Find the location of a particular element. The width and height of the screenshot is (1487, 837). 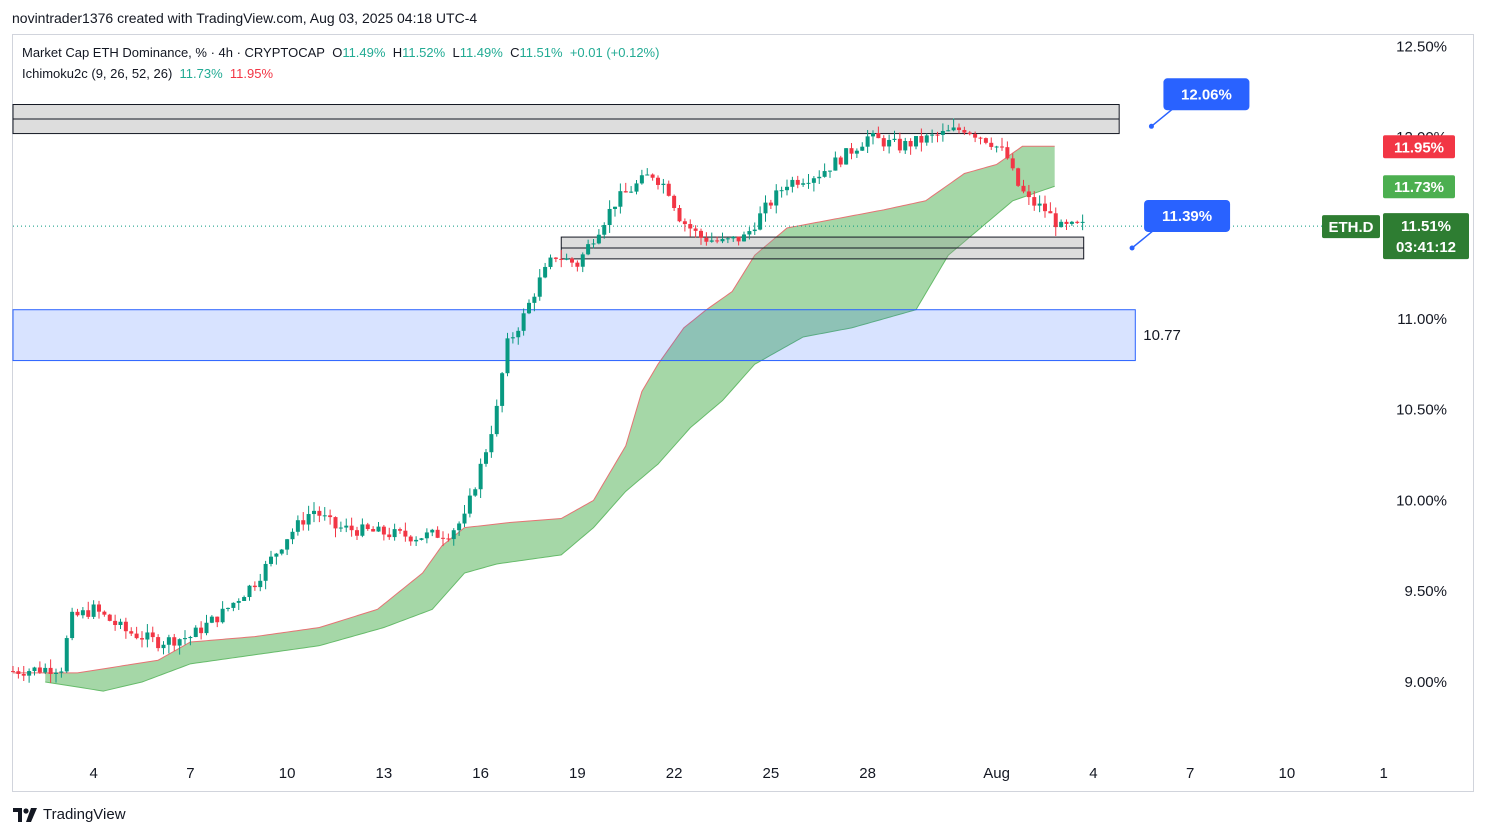

demand-zone is located at coordinates (574, 335).